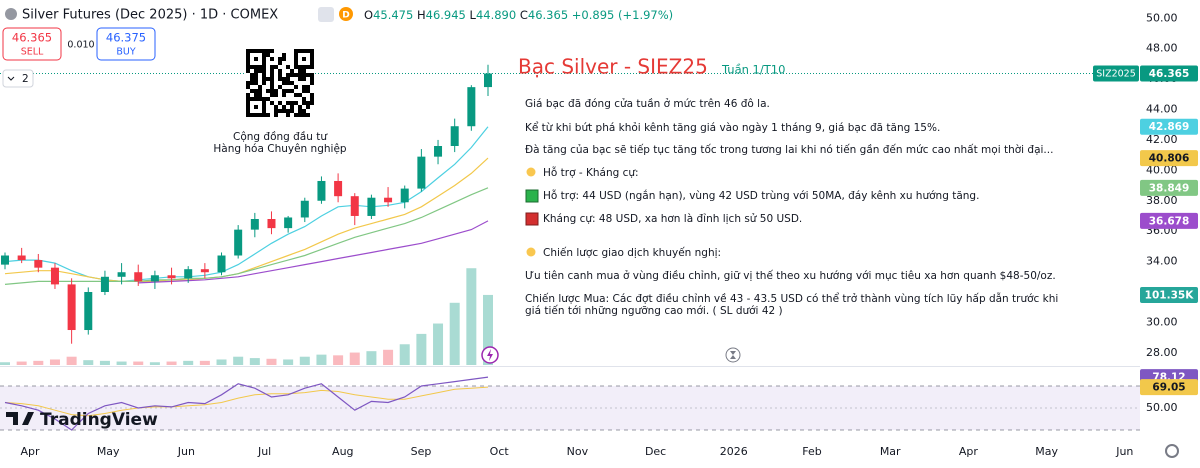  What do you see at coordinates (532, 196) in the screenshot?
I see `support-icon` at bounding box center [532, 196].